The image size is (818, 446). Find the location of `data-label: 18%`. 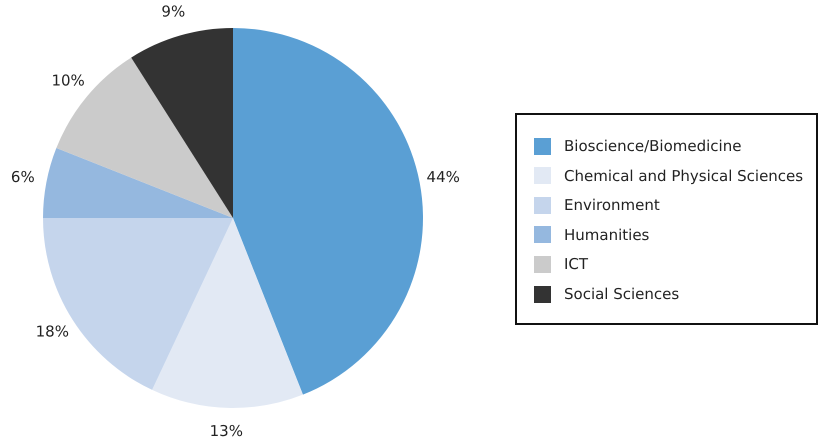

data-label: 18% is located at coordinates (52, 331).